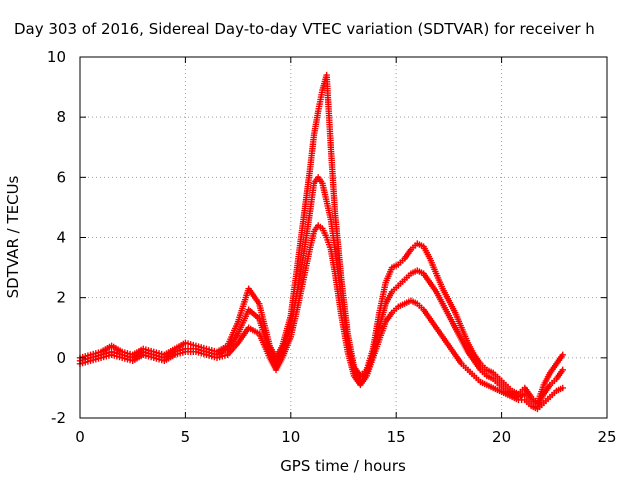 Image resolution: width=640 pixels, height=480 pixels. Describe the element at coordinates (61, 117) in the screenshot. I see `y-tick-label: 8` at that location.